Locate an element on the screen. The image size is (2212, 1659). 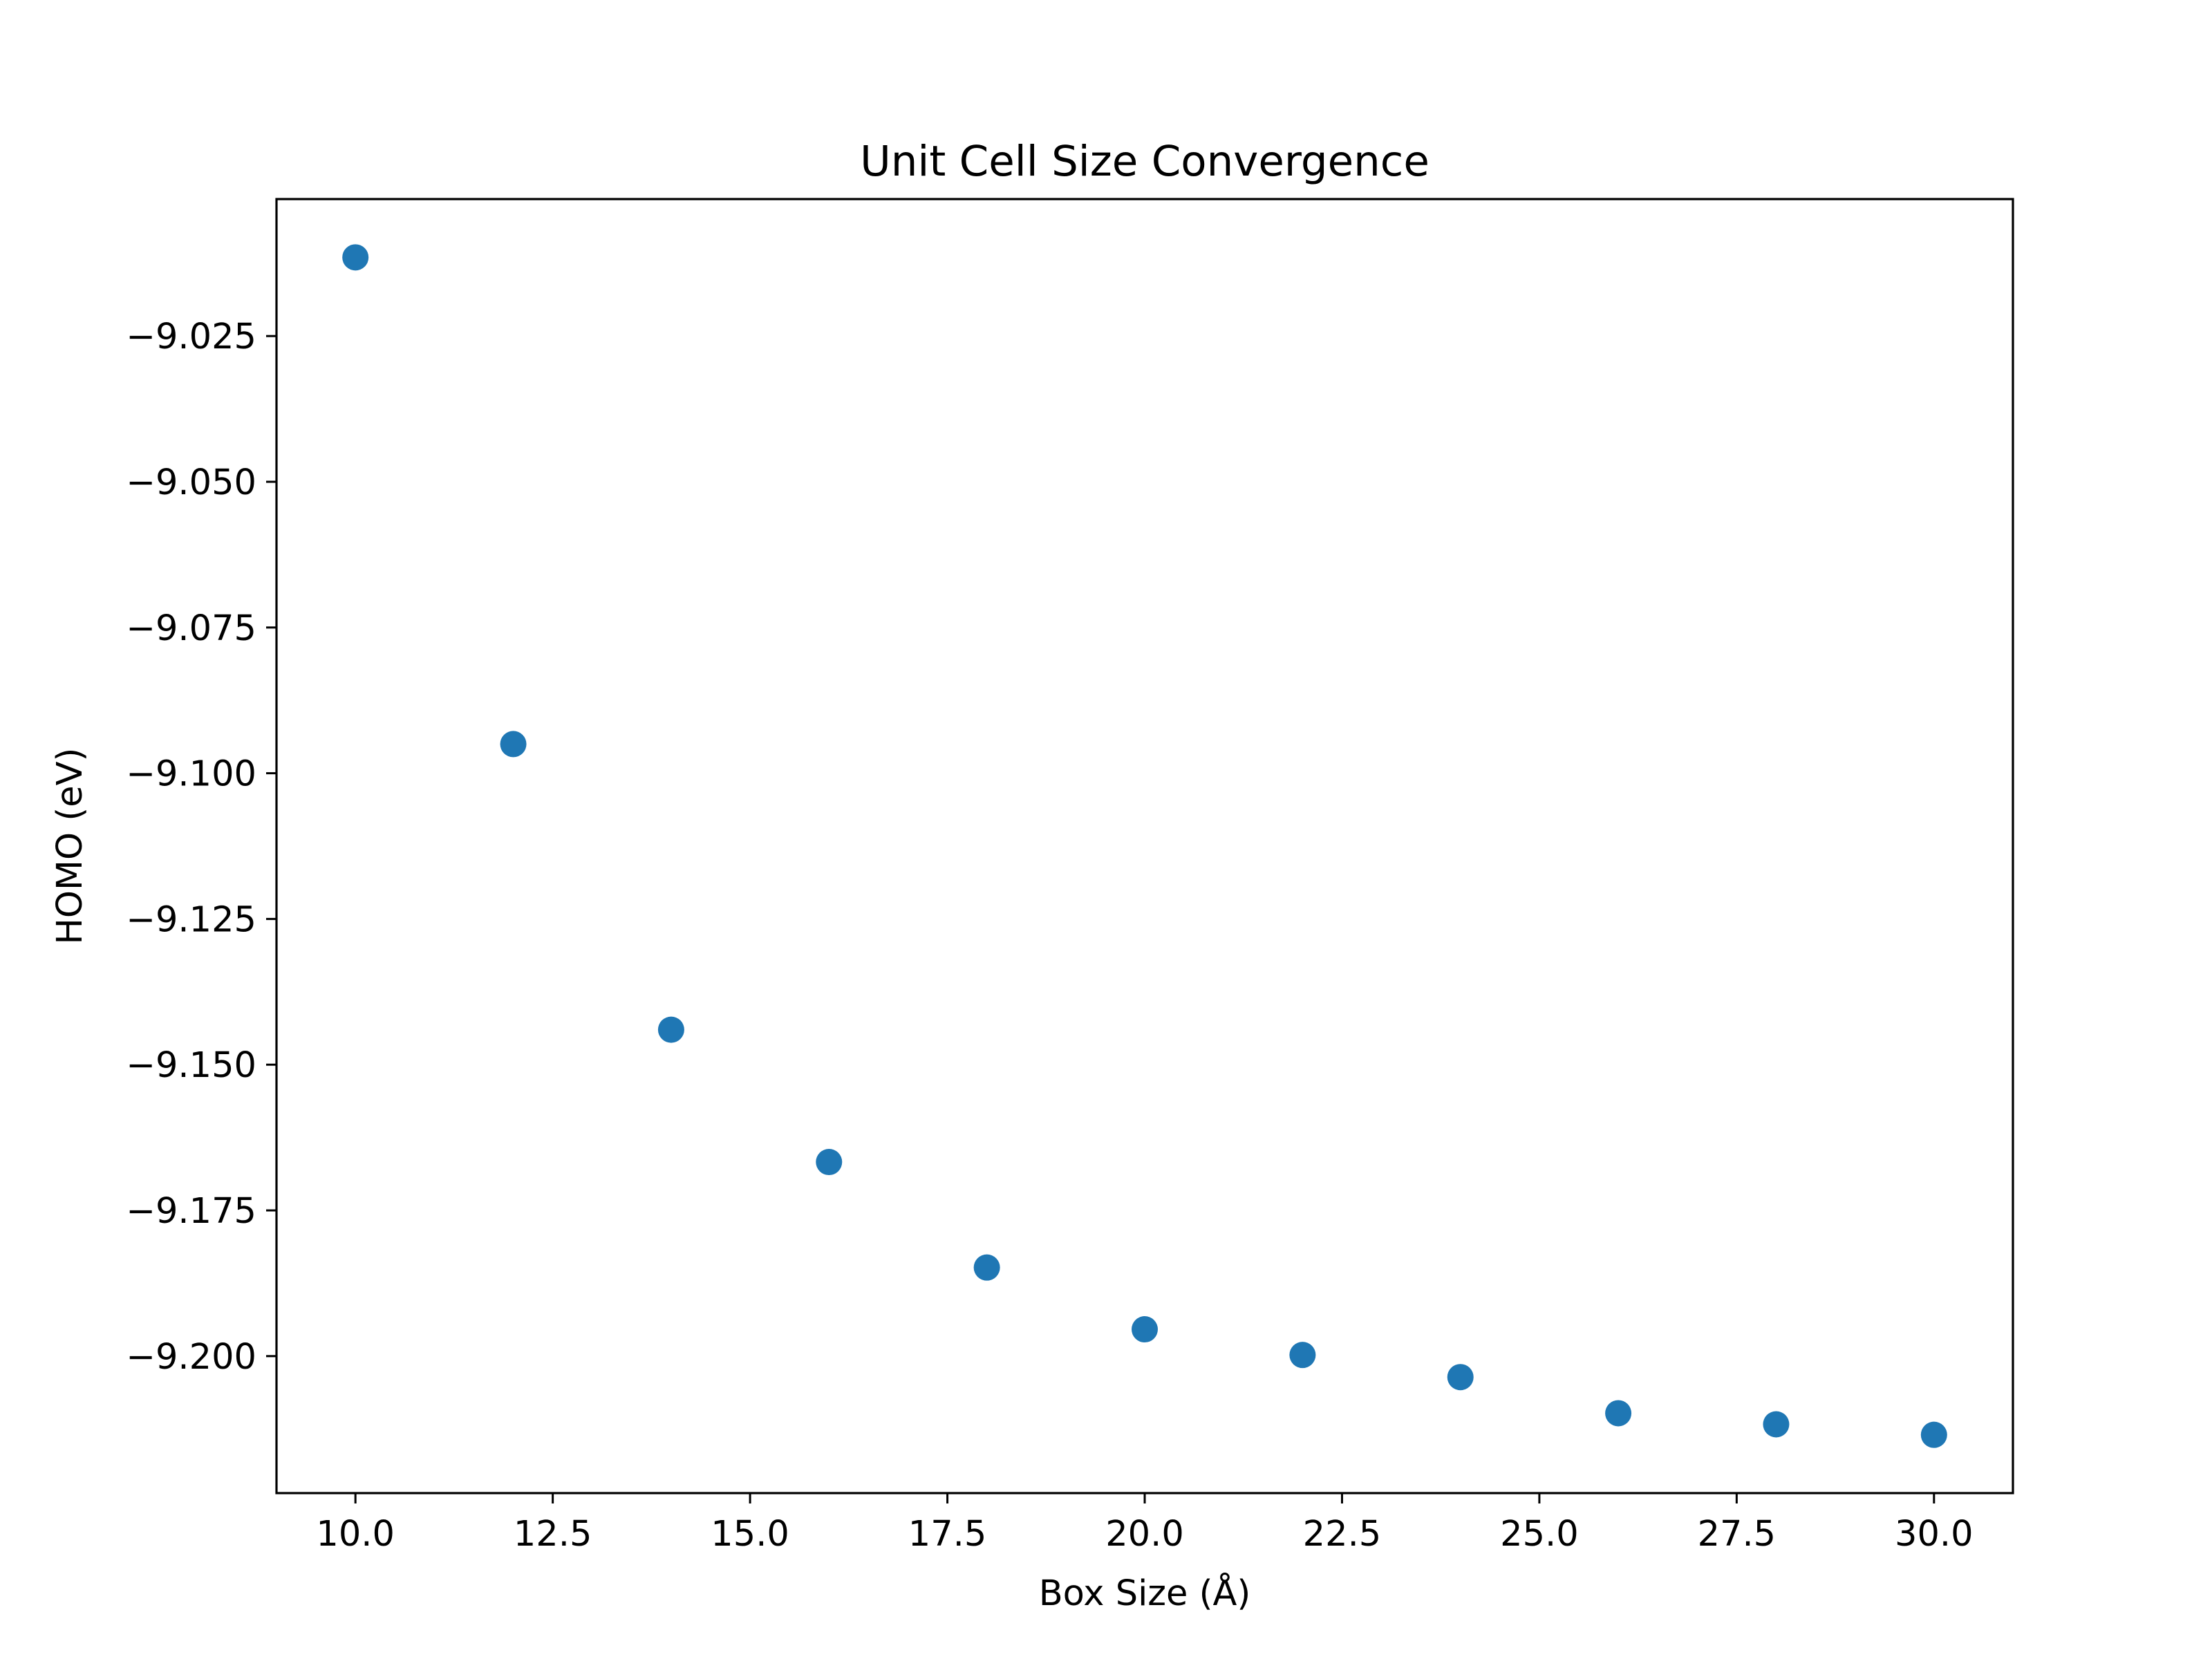
x-tick-label: 20.0 is located at coordinates (1145, 1535).